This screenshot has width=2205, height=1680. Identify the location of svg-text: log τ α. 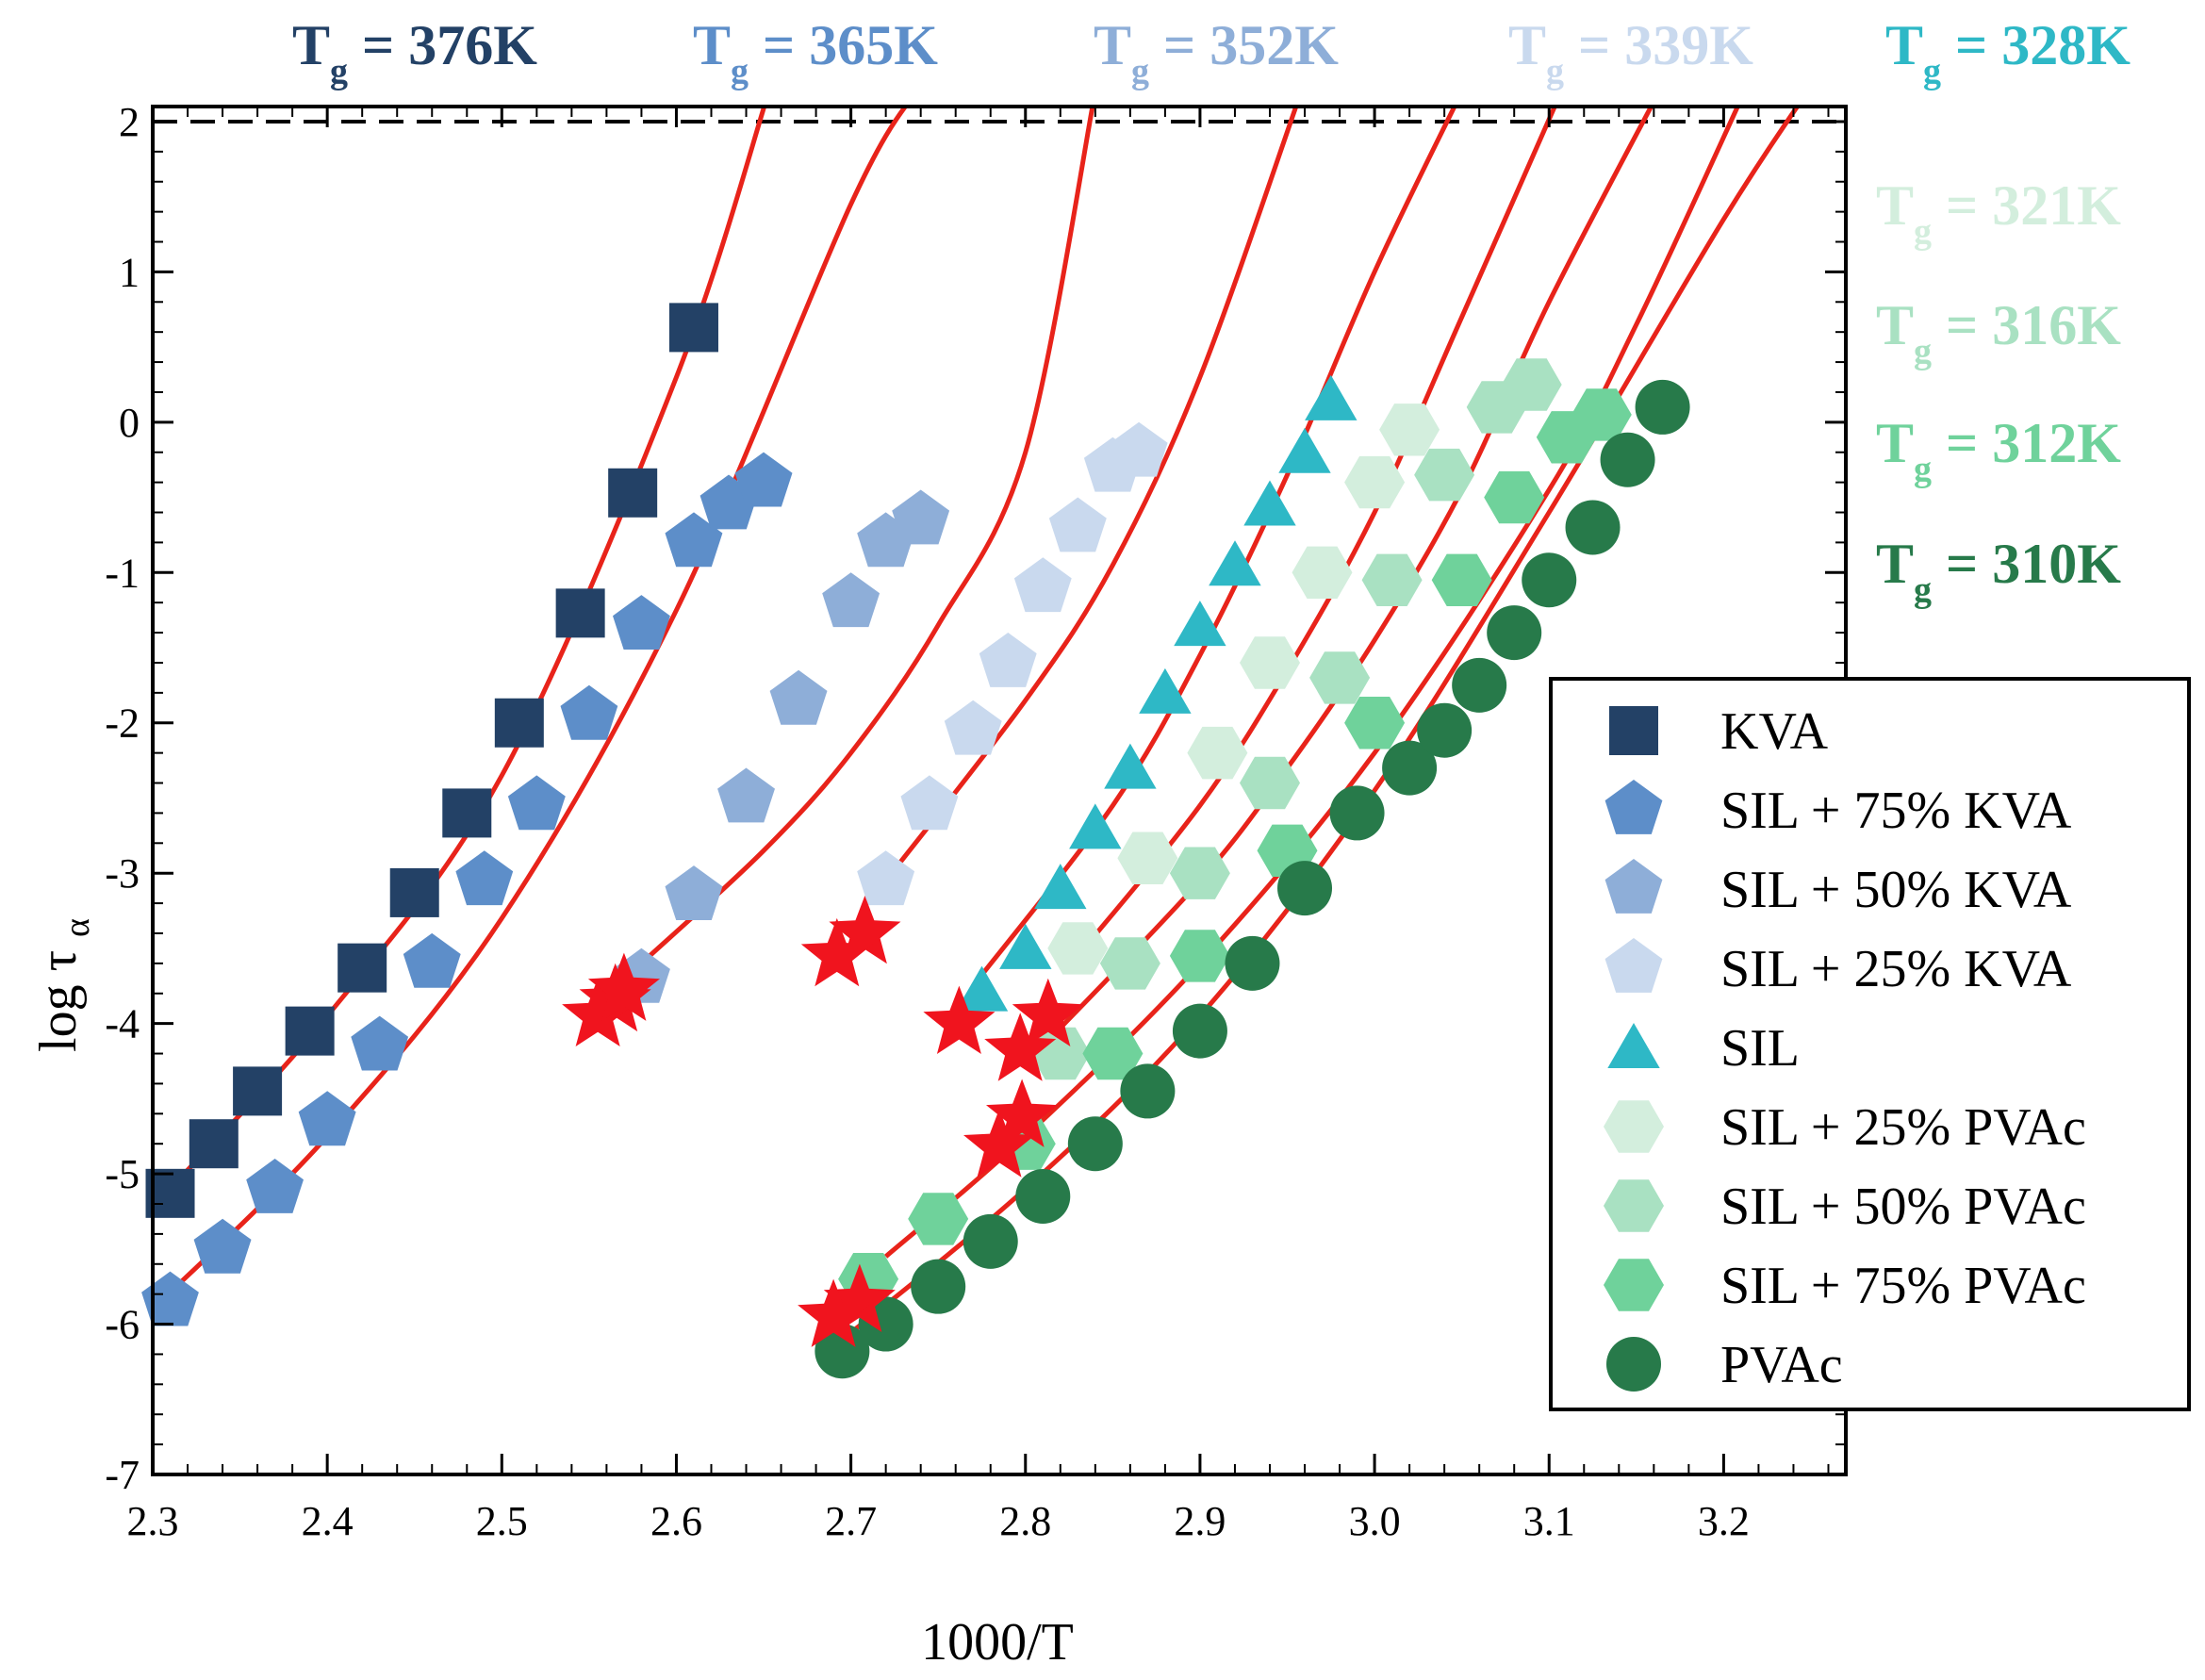
(63, 985).